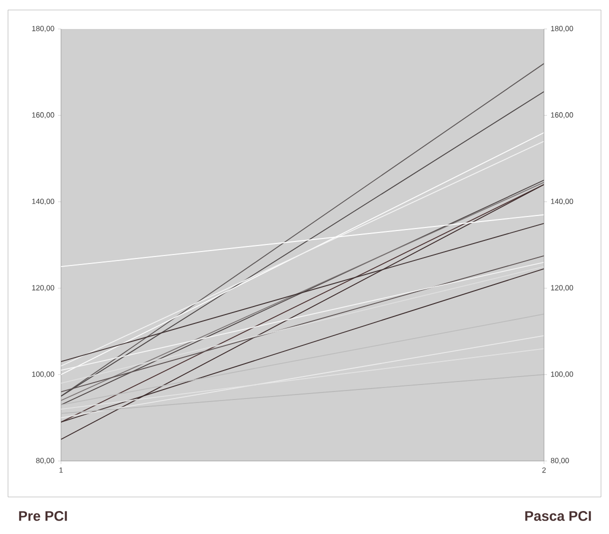 This screenshot has height=534, width=609. Describe the element at coordinates (558, 516) in the screenshot. I see `text: Pasca PCI` at that location.